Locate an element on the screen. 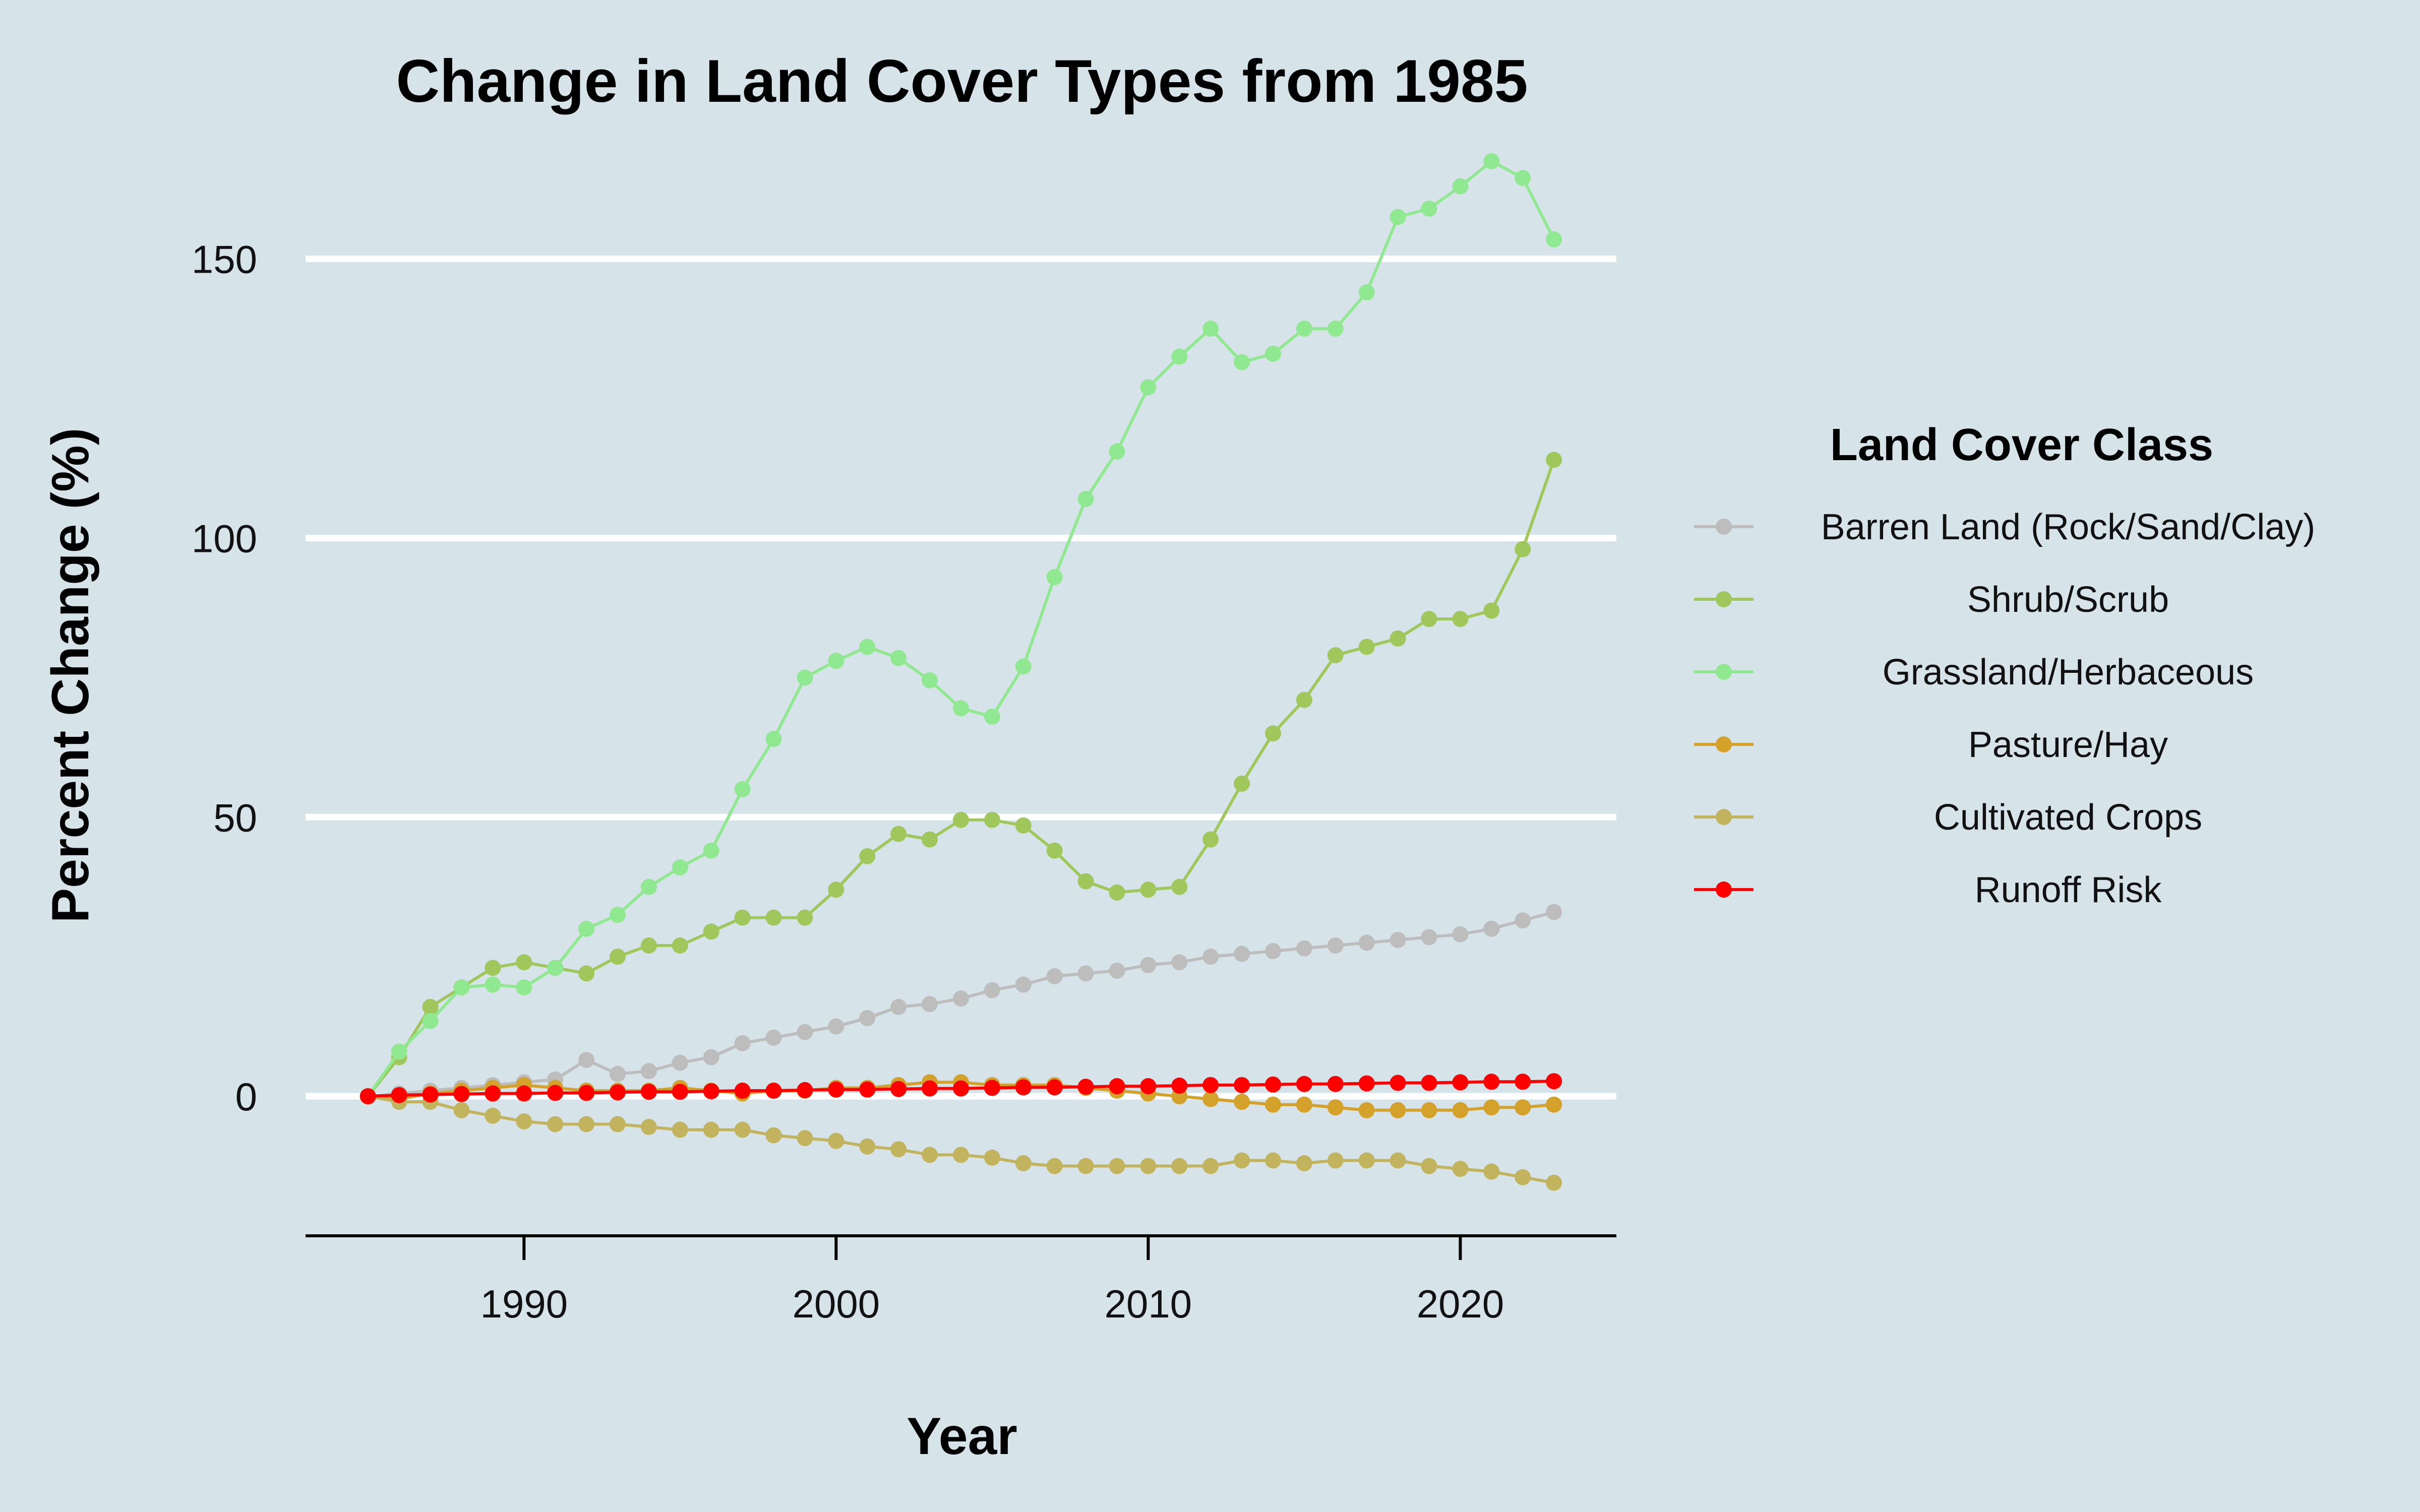 This screenshot has width=2420, height=1512. y-tick-label: 150 is located at coordinates (224, 259).